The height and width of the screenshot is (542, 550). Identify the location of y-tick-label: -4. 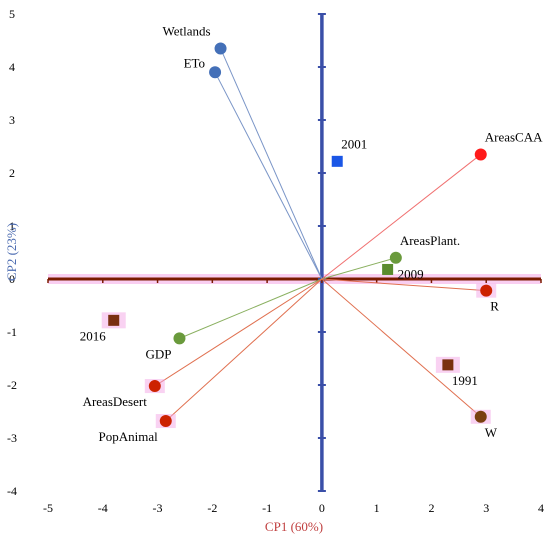
(12, 491).